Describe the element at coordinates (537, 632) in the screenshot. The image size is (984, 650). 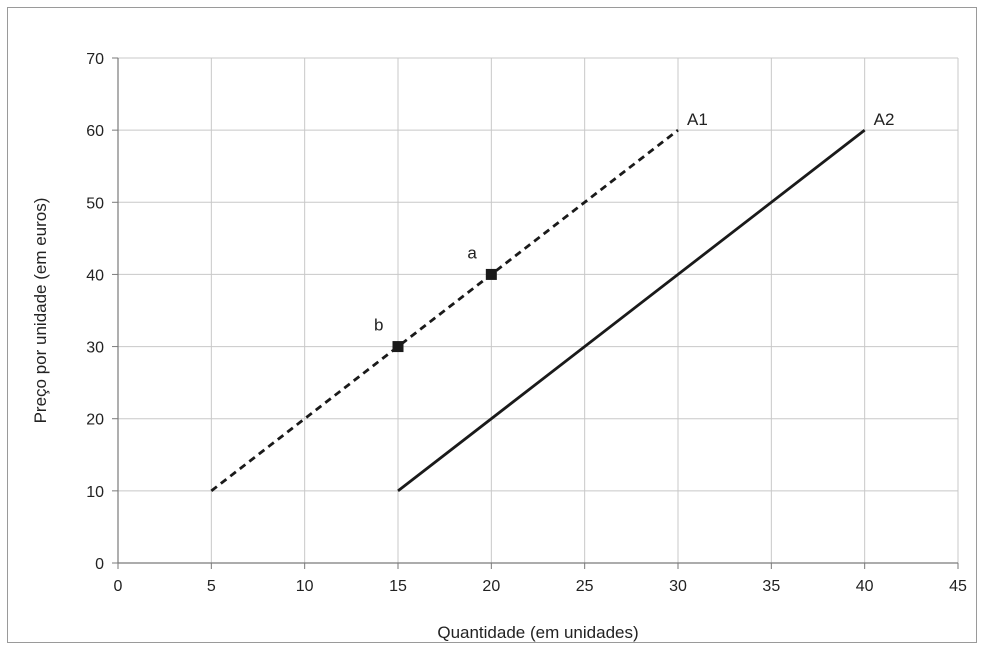
I see `x-axis-title: Quantidade (em unidades)` at that location.